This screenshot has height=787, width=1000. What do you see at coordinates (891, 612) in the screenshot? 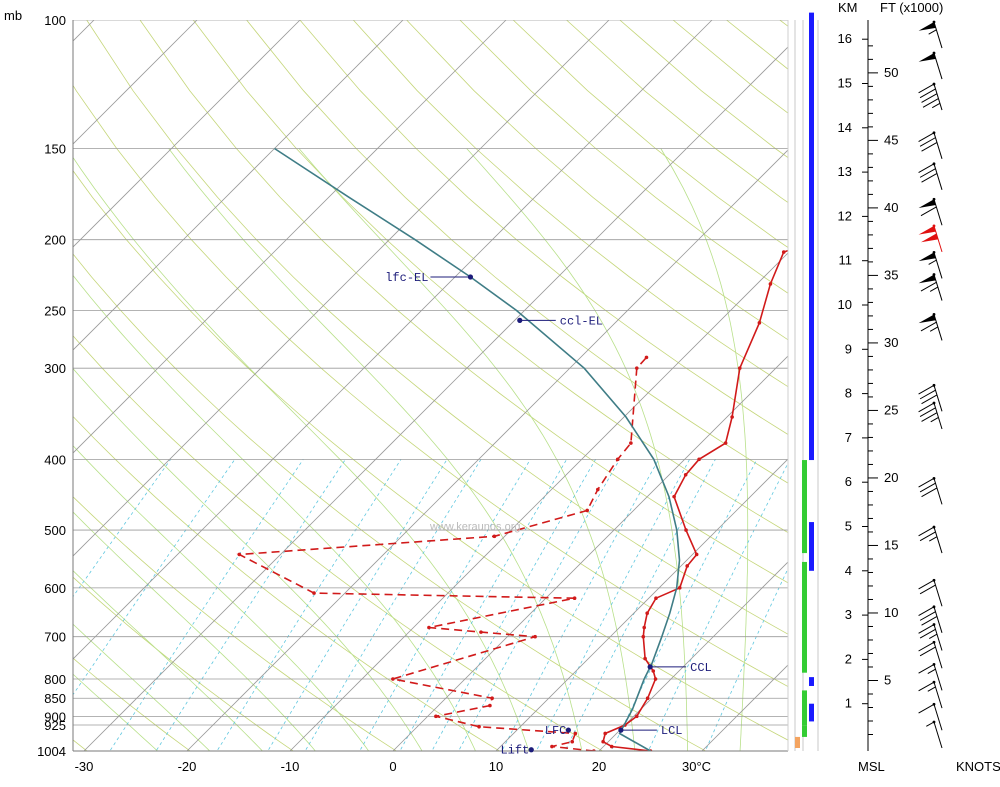
I see `ft-tick-label: 10` at bounding box center [891, 612].